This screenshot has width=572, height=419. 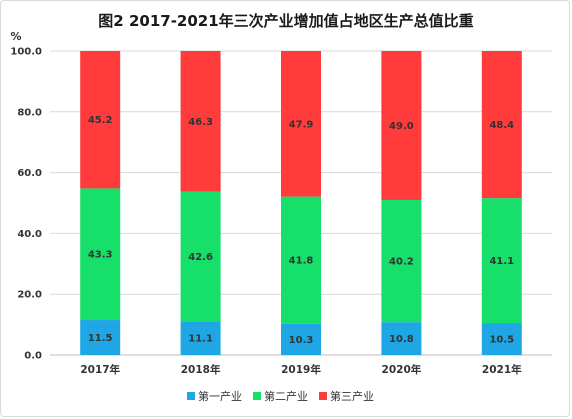 I want to click on data-label: 41.1, so click(x=501, y=261).